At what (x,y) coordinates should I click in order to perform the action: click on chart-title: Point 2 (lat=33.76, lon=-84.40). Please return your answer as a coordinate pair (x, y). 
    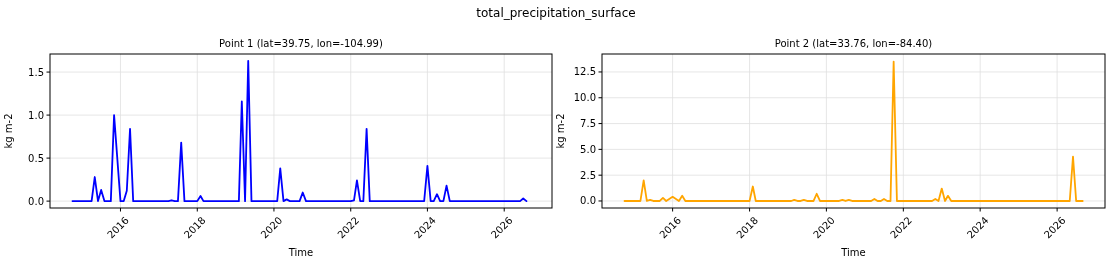
    Looking at the image, I should click on (853, 43).